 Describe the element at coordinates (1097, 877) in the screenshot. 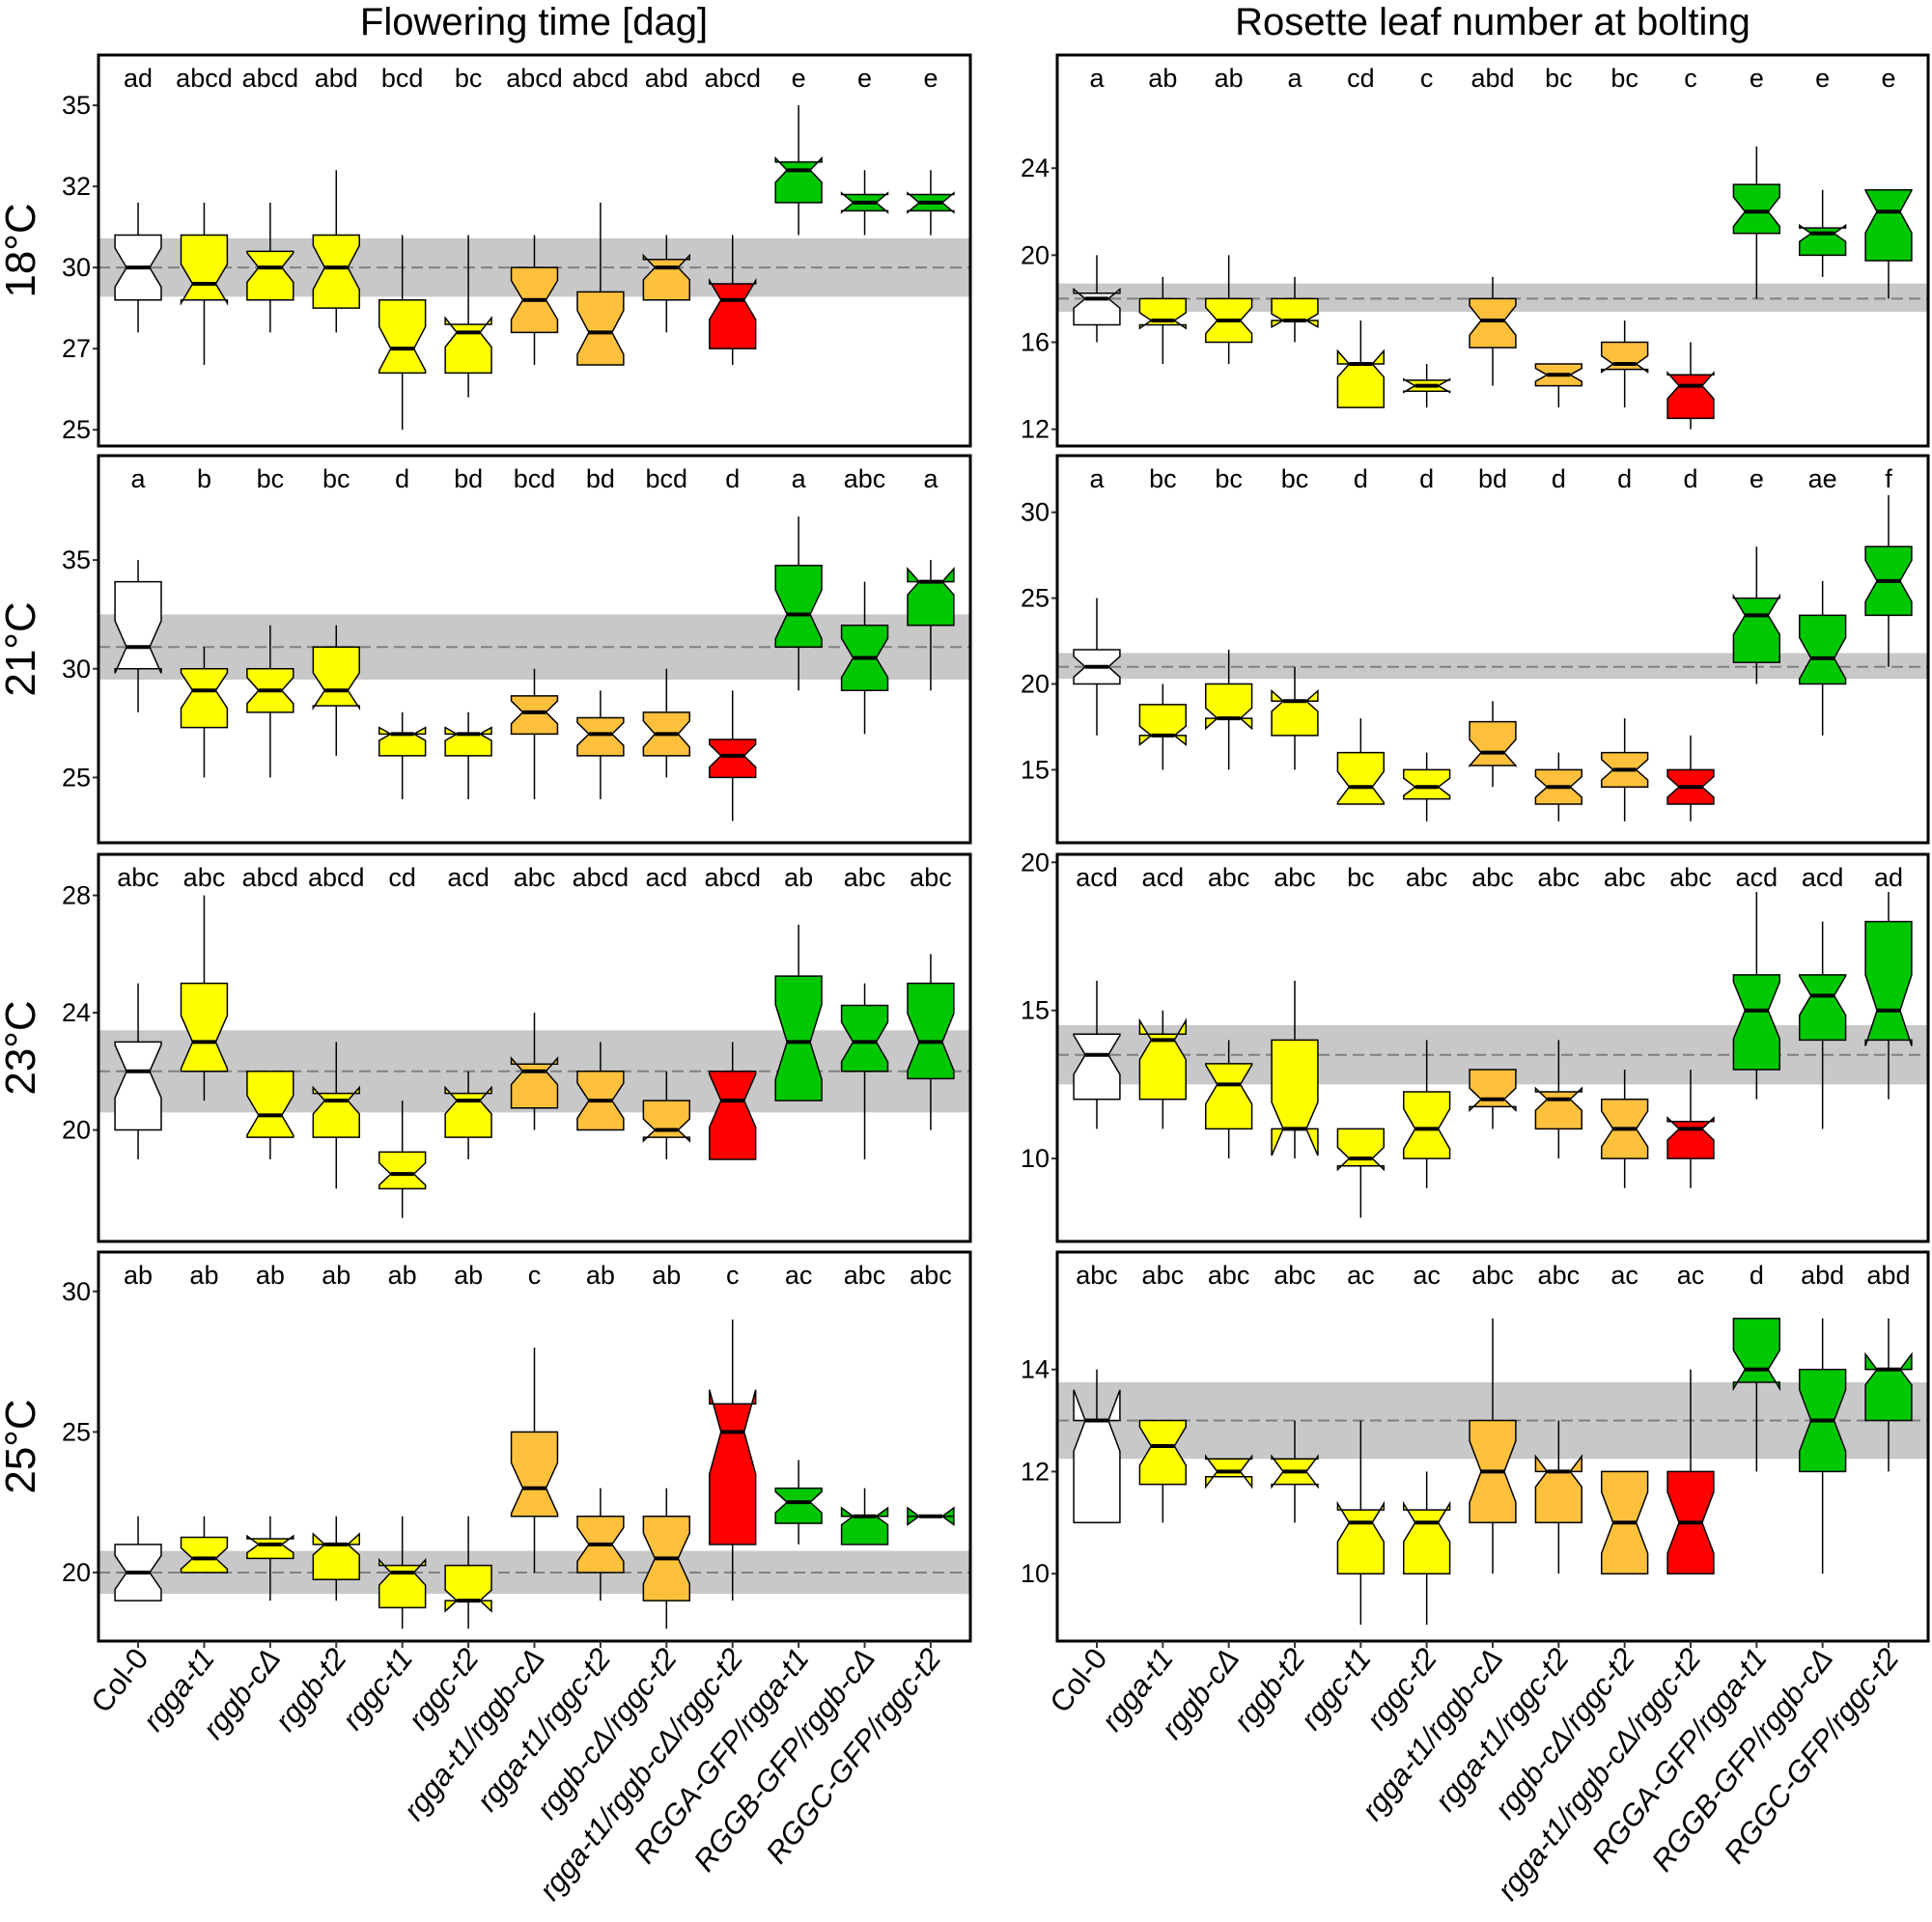

I see `significance-letter: acd` at that location.